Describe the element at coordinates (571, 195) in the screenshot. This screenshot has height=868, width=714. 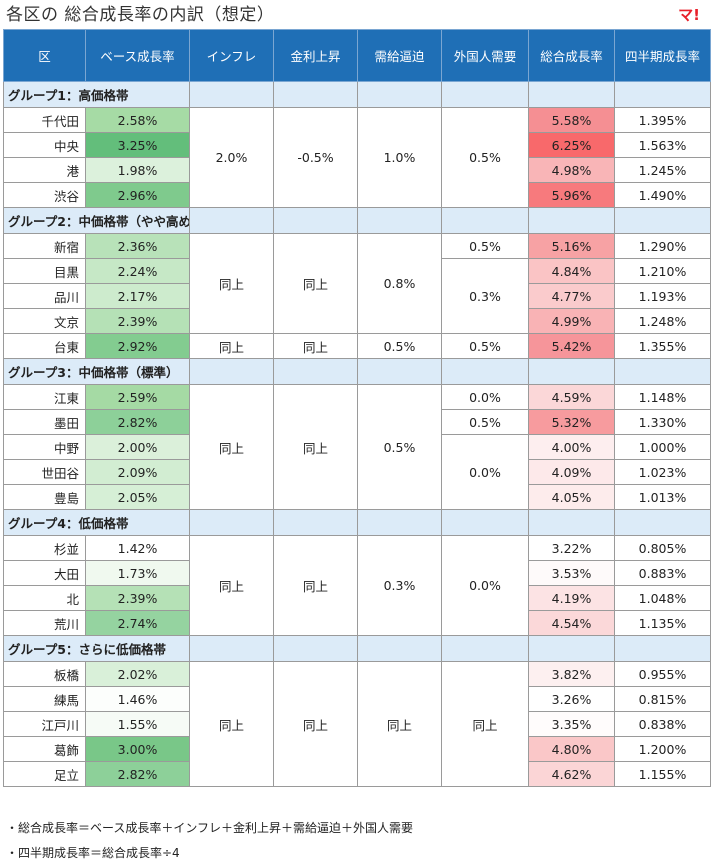
I see `total-growth-cell: 5.96%` at that location.